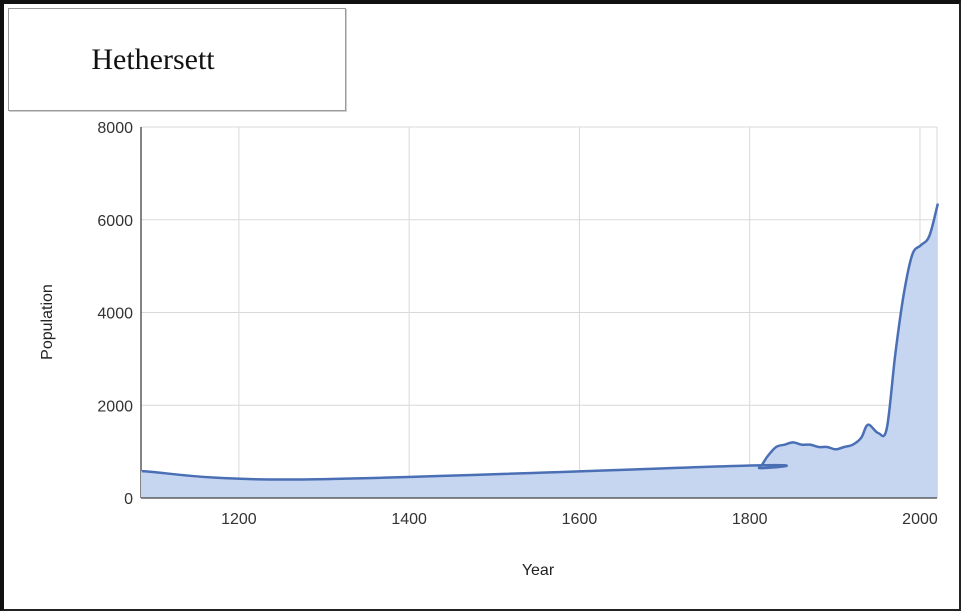  I want to click on x-tick-label: 1400, so click(409, 519).